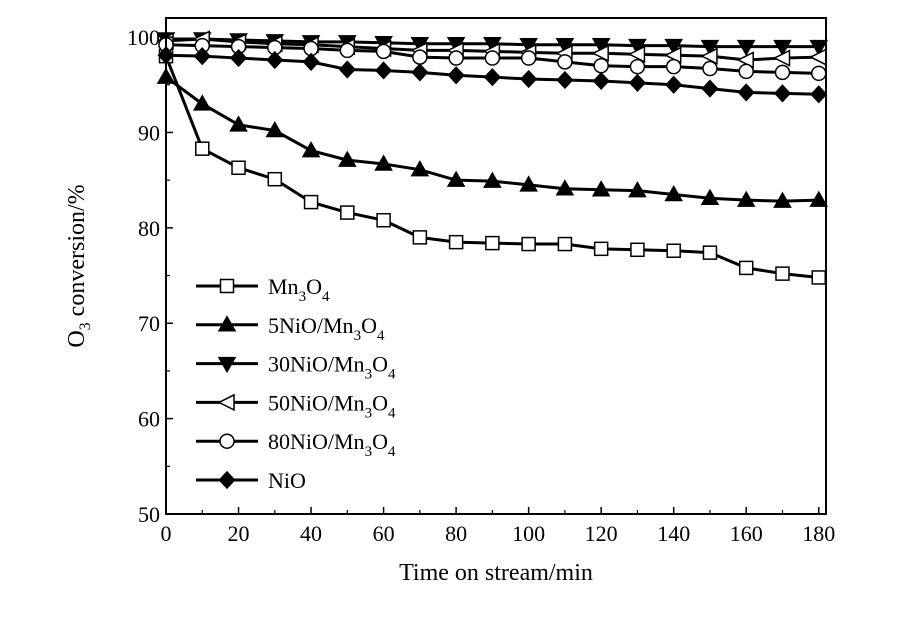 This screenshot has height=619, width=900. I want to click on y-tick-label: 50, so click(149, 514).